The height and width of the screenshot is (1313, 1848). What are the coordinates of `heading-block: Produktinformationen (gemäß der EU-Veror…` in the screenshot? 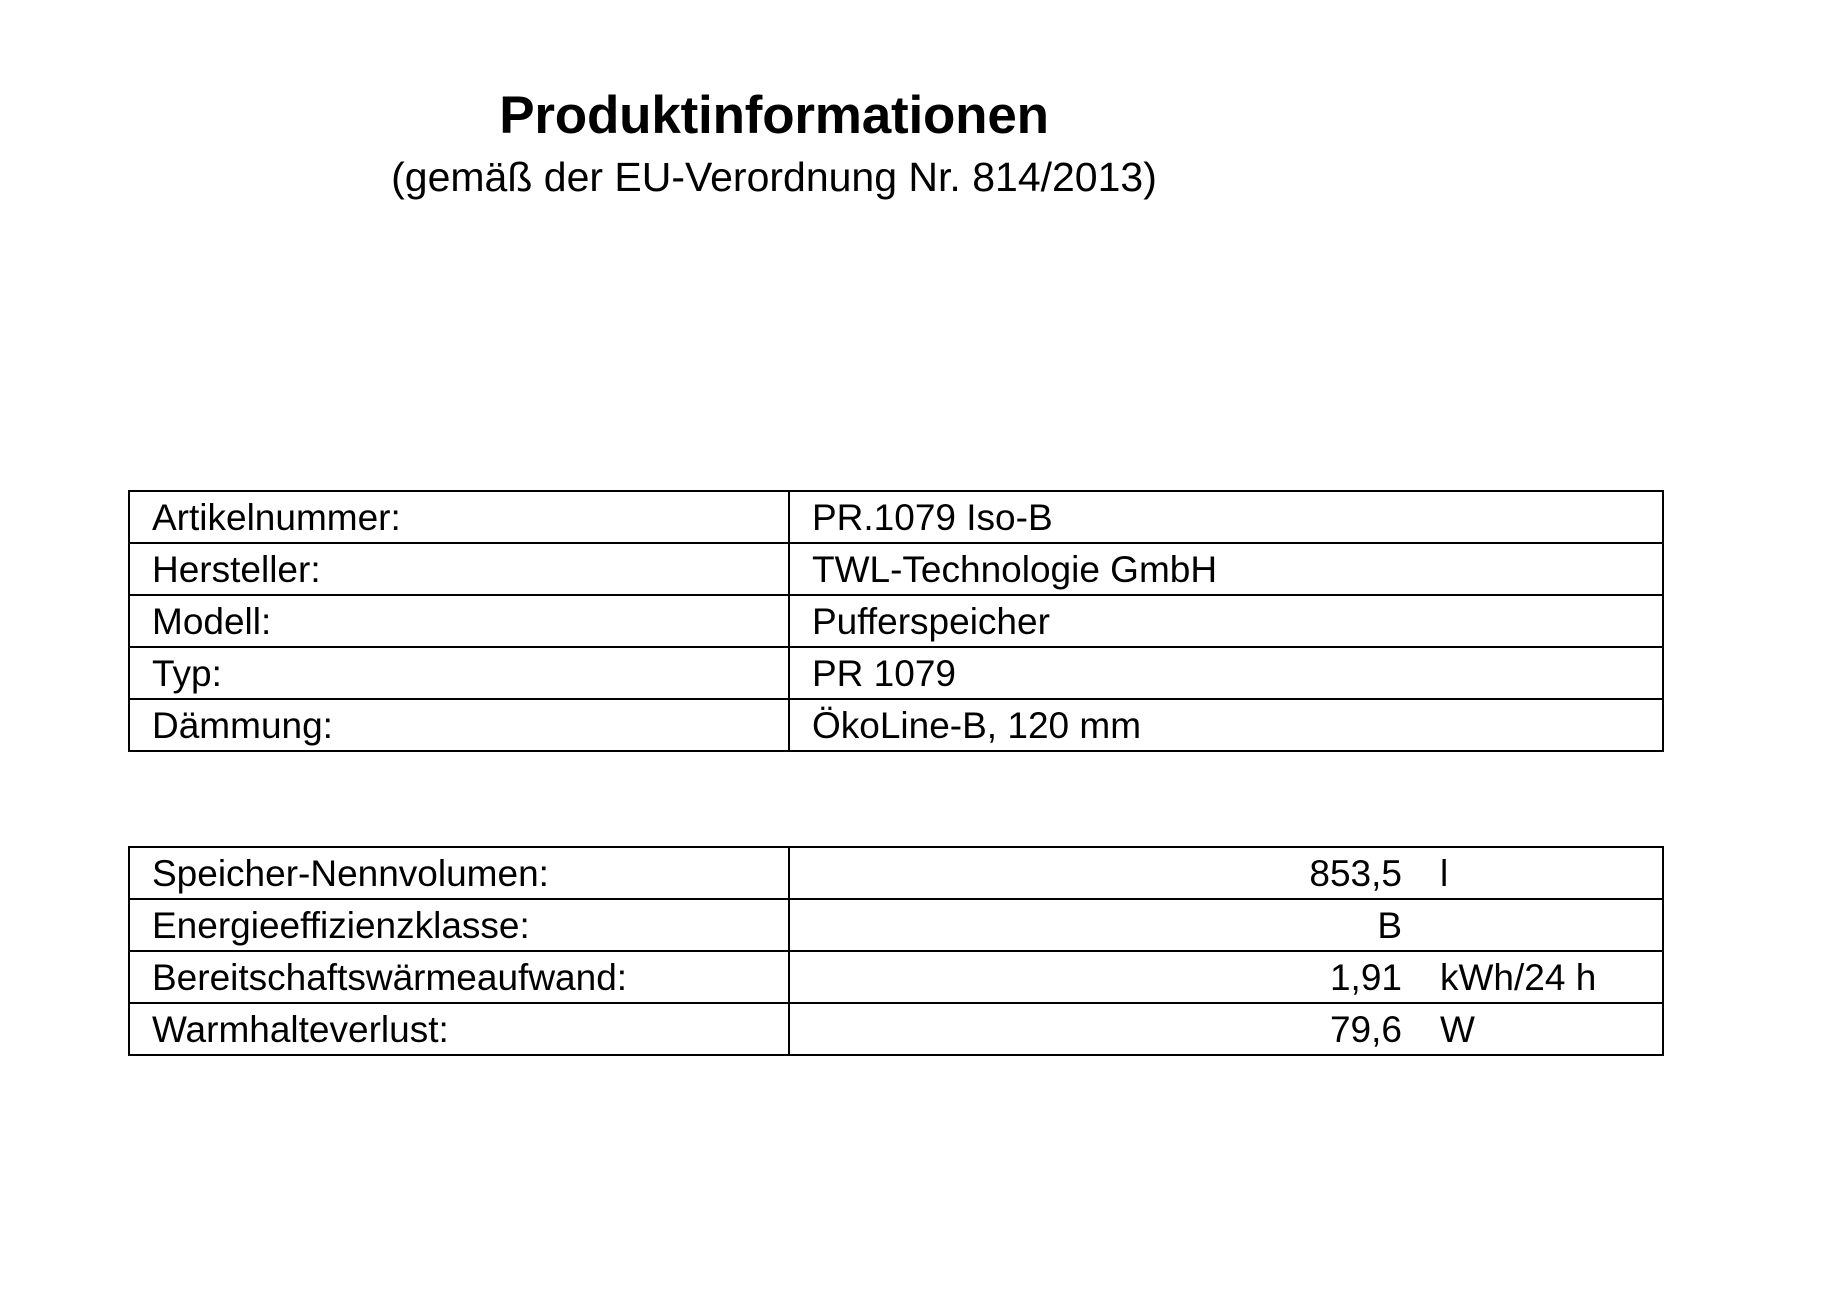 It's located at (774, 144).